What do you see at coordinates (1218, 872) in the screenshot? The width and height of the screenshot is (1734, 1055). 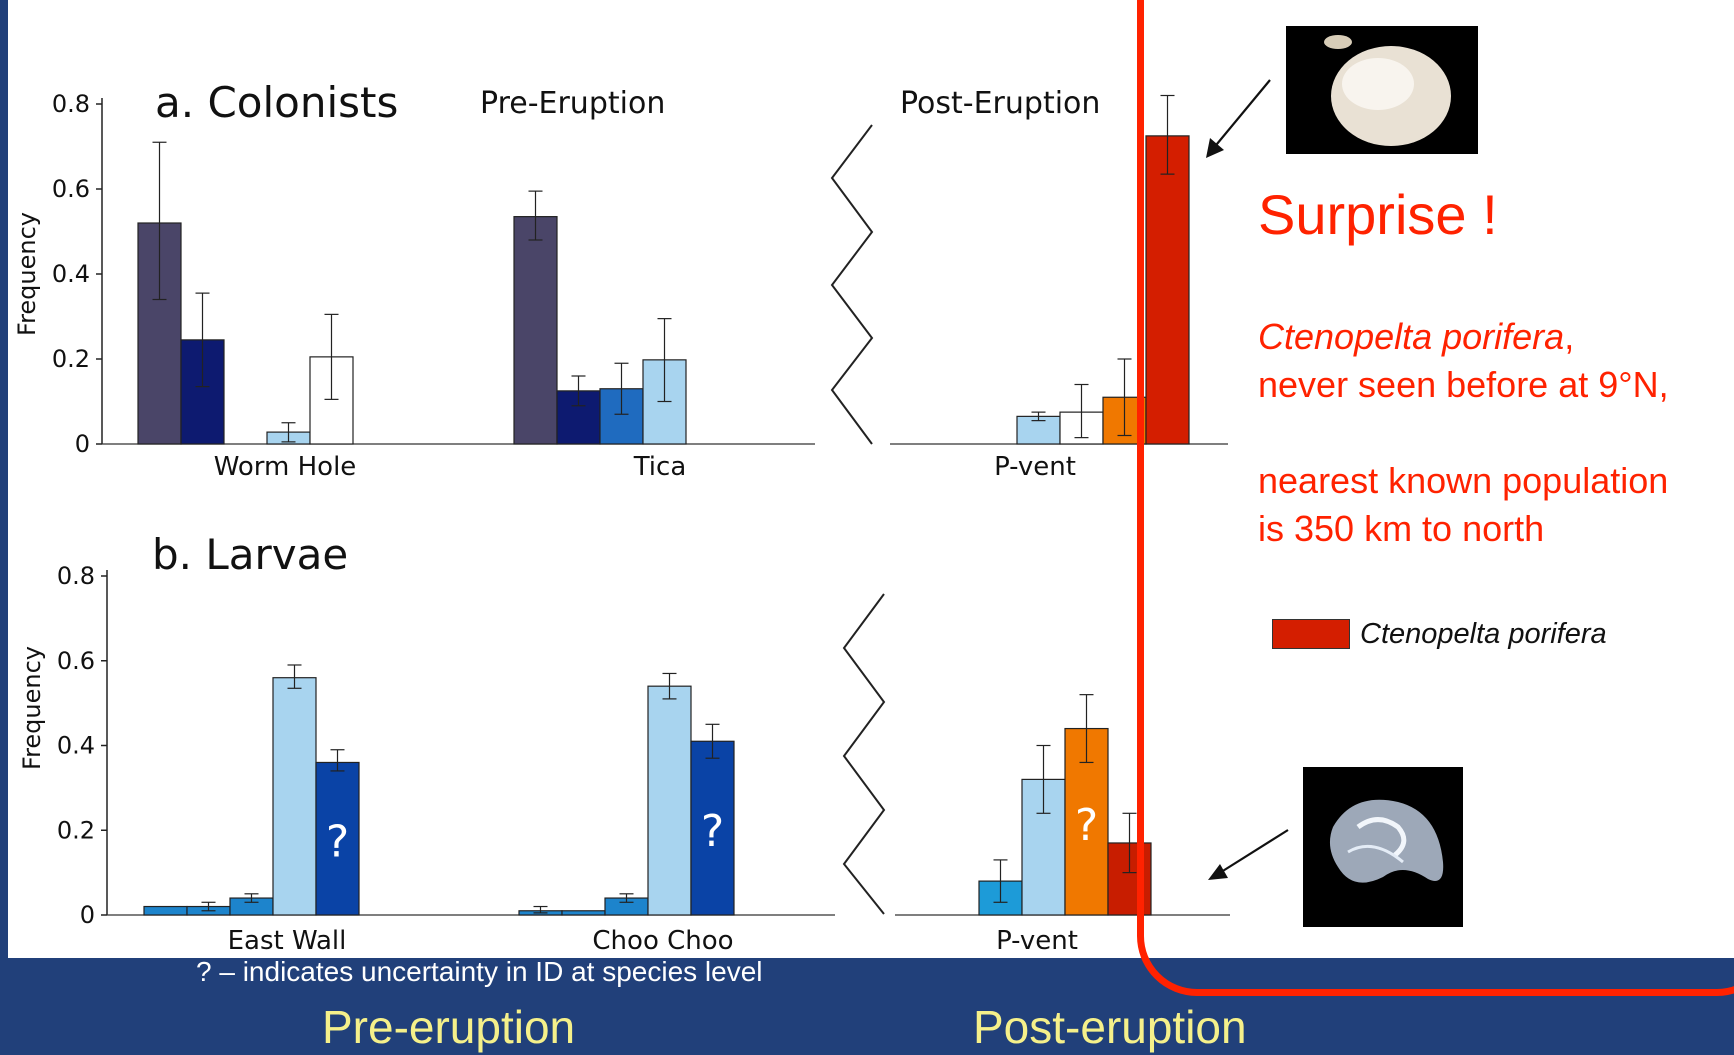 I see `arrow-bottom-head` at bounding box center [1218, 872].